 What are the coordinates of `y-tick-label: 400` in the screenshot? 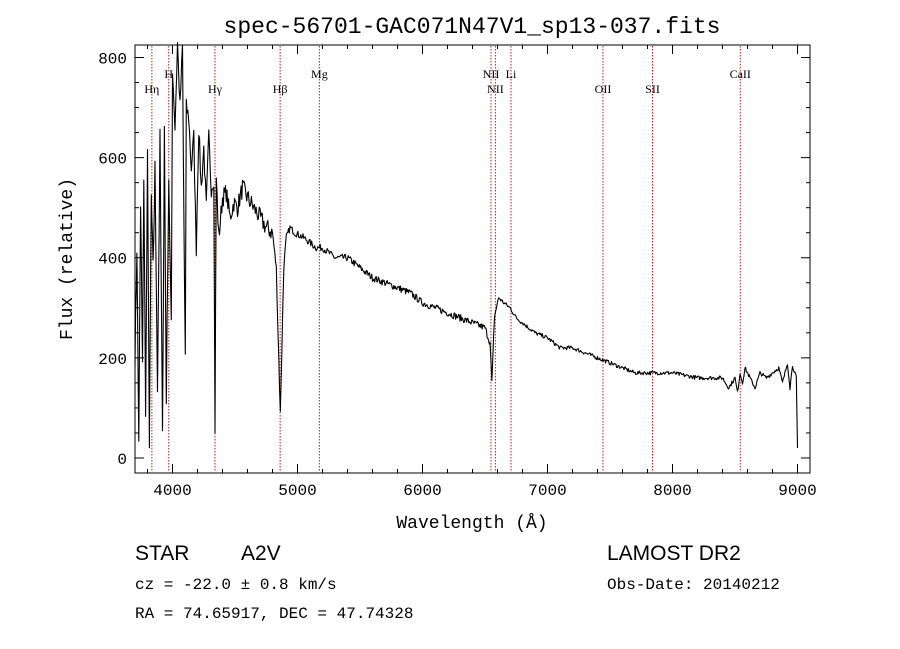 It's located at (112, 260).